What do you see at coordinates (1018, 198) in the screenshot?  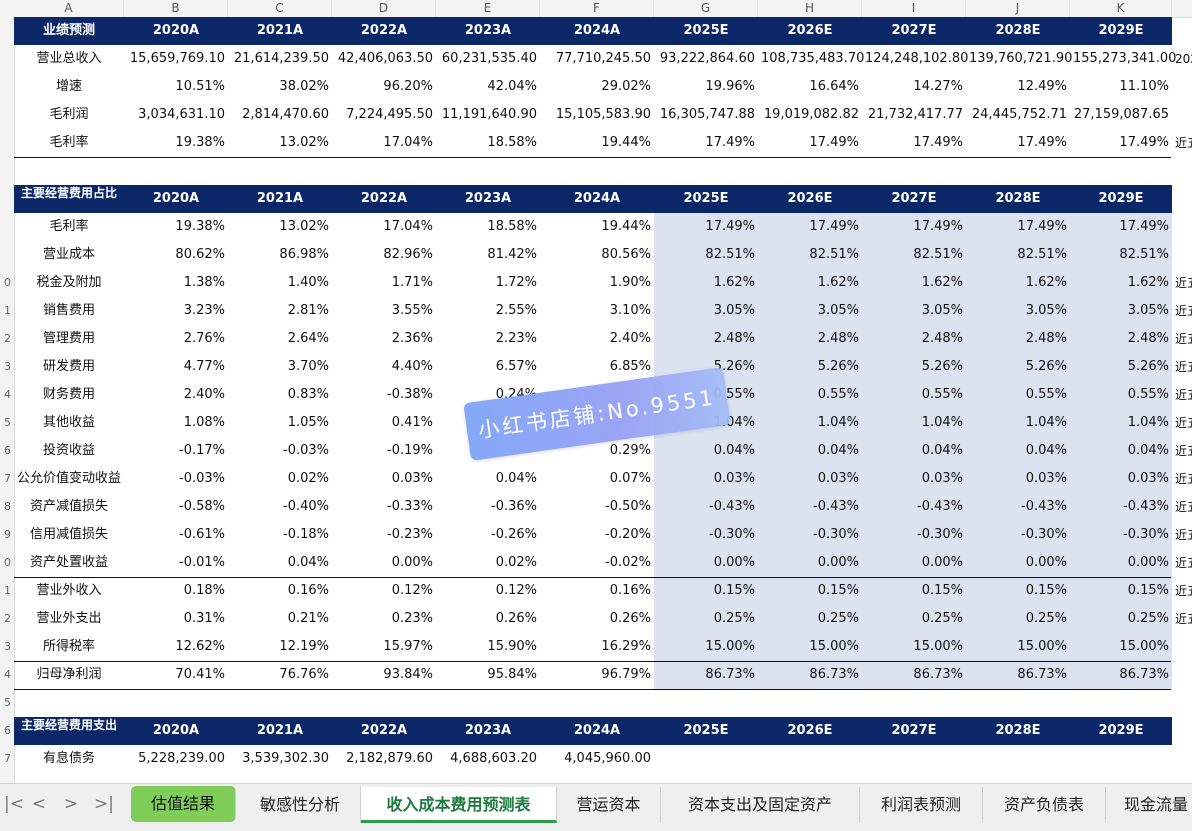 I see `section2-year-header: 2028E` at bounding box center [1018, 198].